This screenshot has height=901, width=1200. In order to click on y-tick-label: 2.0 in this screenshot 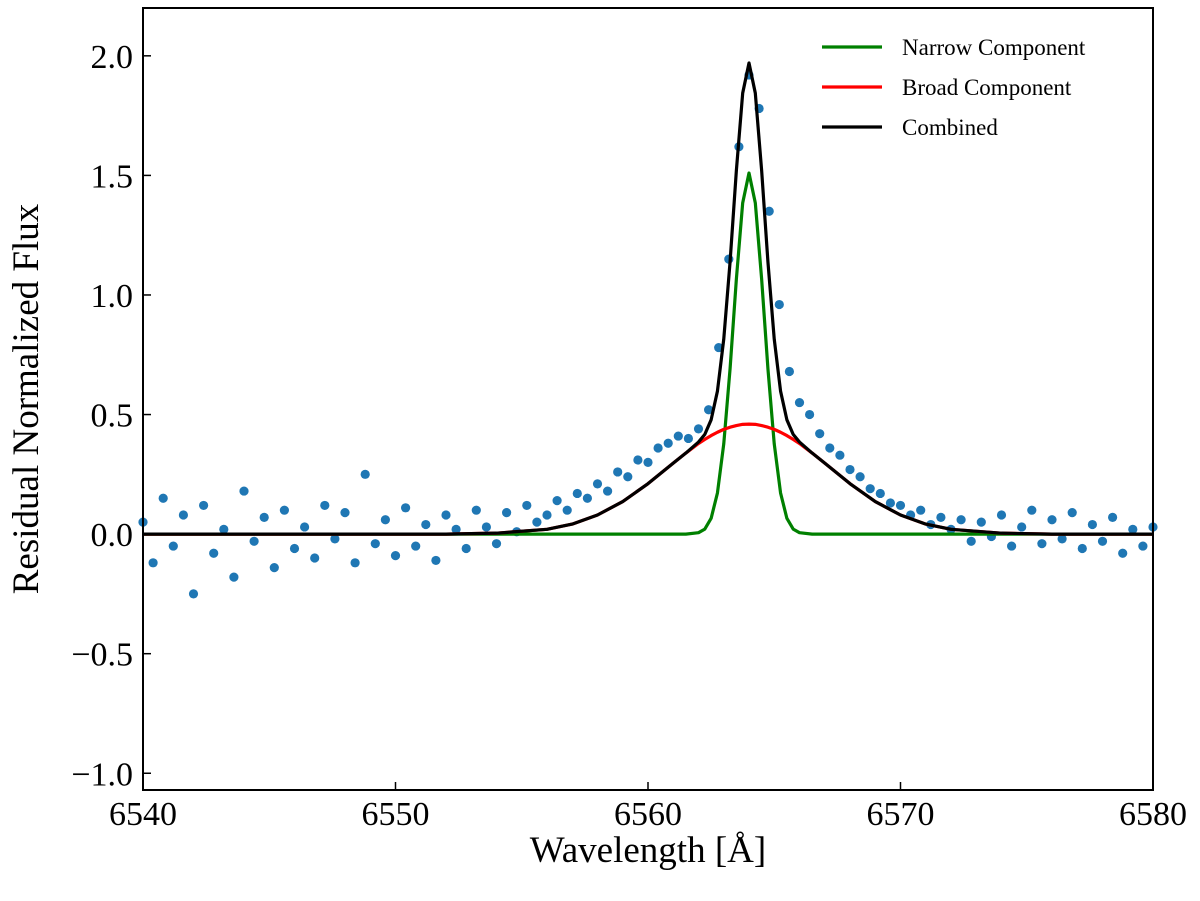, I will do `click(112, 57)`.